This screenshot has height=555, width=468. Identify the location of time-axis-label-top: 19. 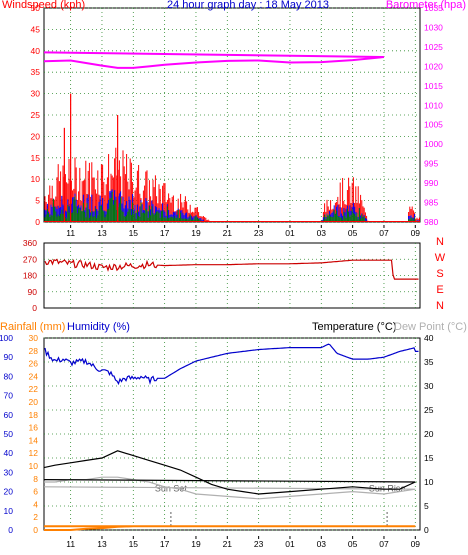
(196, 233).